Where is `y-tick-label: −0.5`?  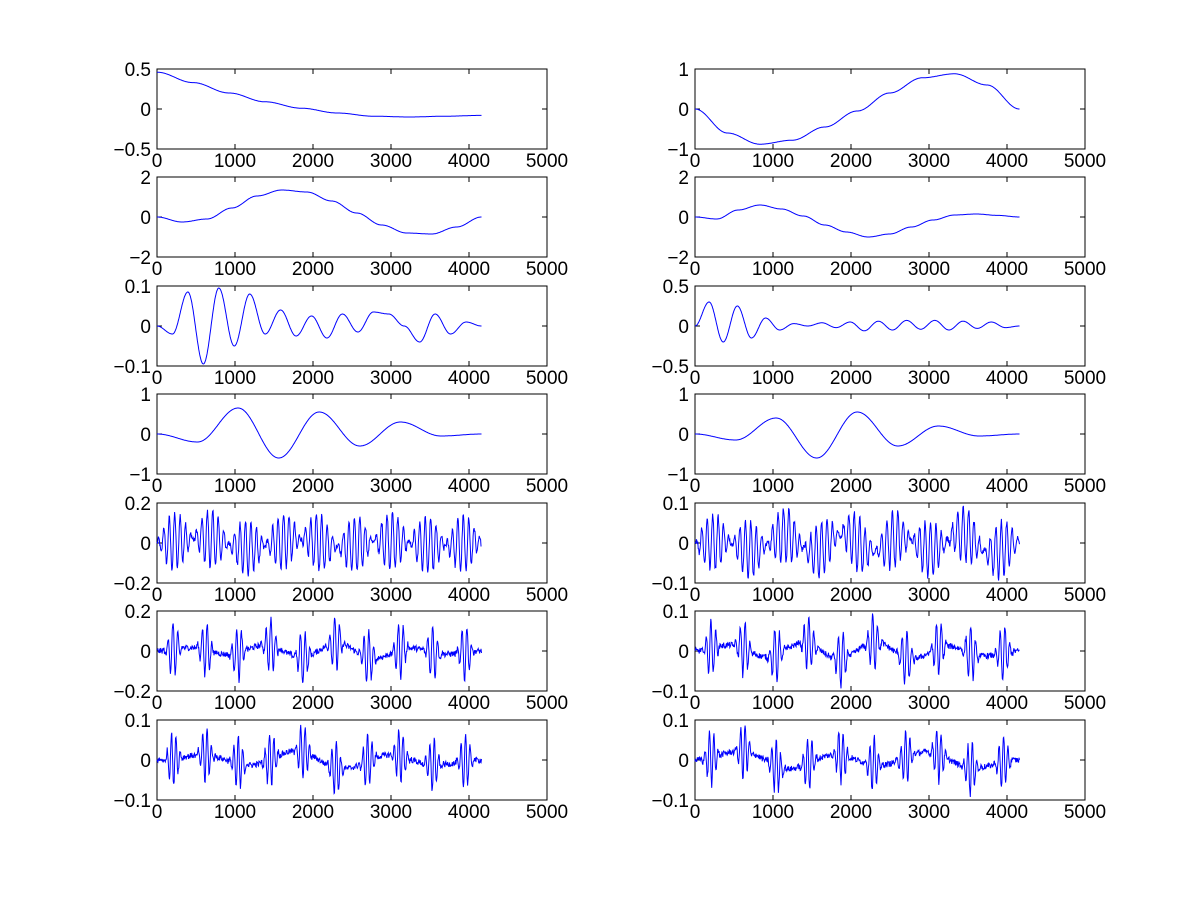 y-tick-label: −0.5 is located at coordinates (132, 150).